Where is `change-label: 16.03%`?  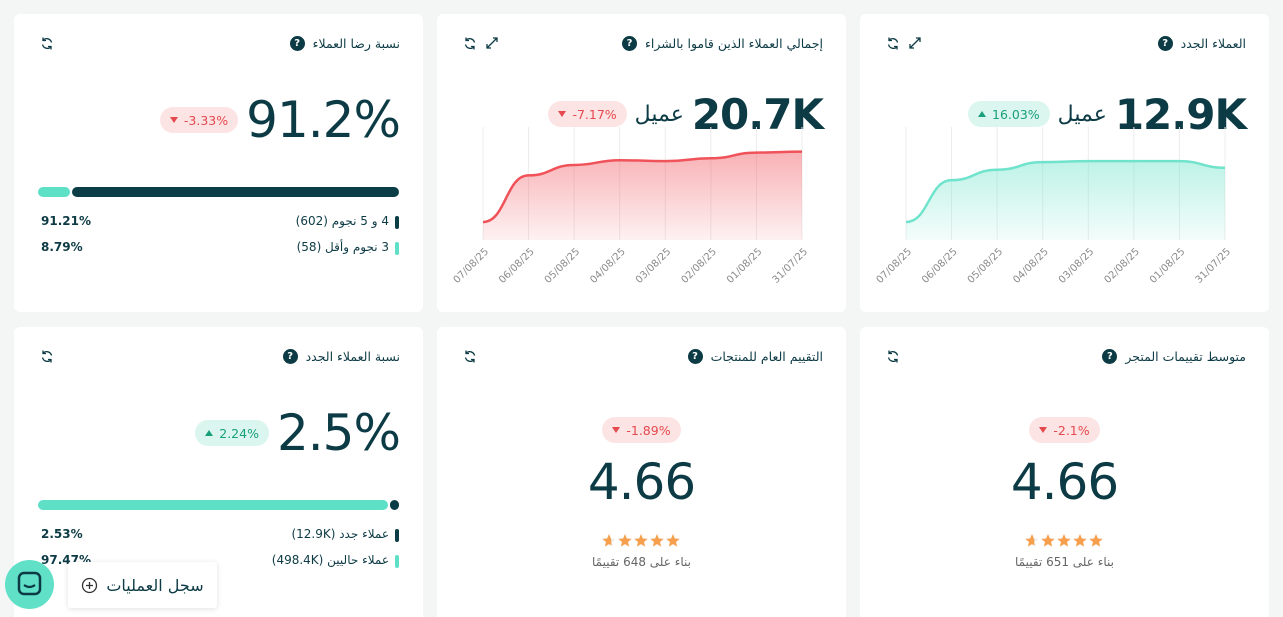
change-label: 16.03% is located at coordinates (1016, 114).